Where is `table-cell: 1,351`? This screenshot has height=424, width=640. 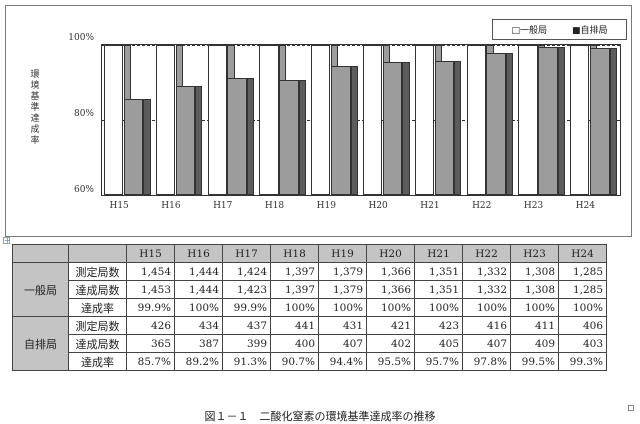
table-cell: 1,351 is located at coordinates (438, 289).